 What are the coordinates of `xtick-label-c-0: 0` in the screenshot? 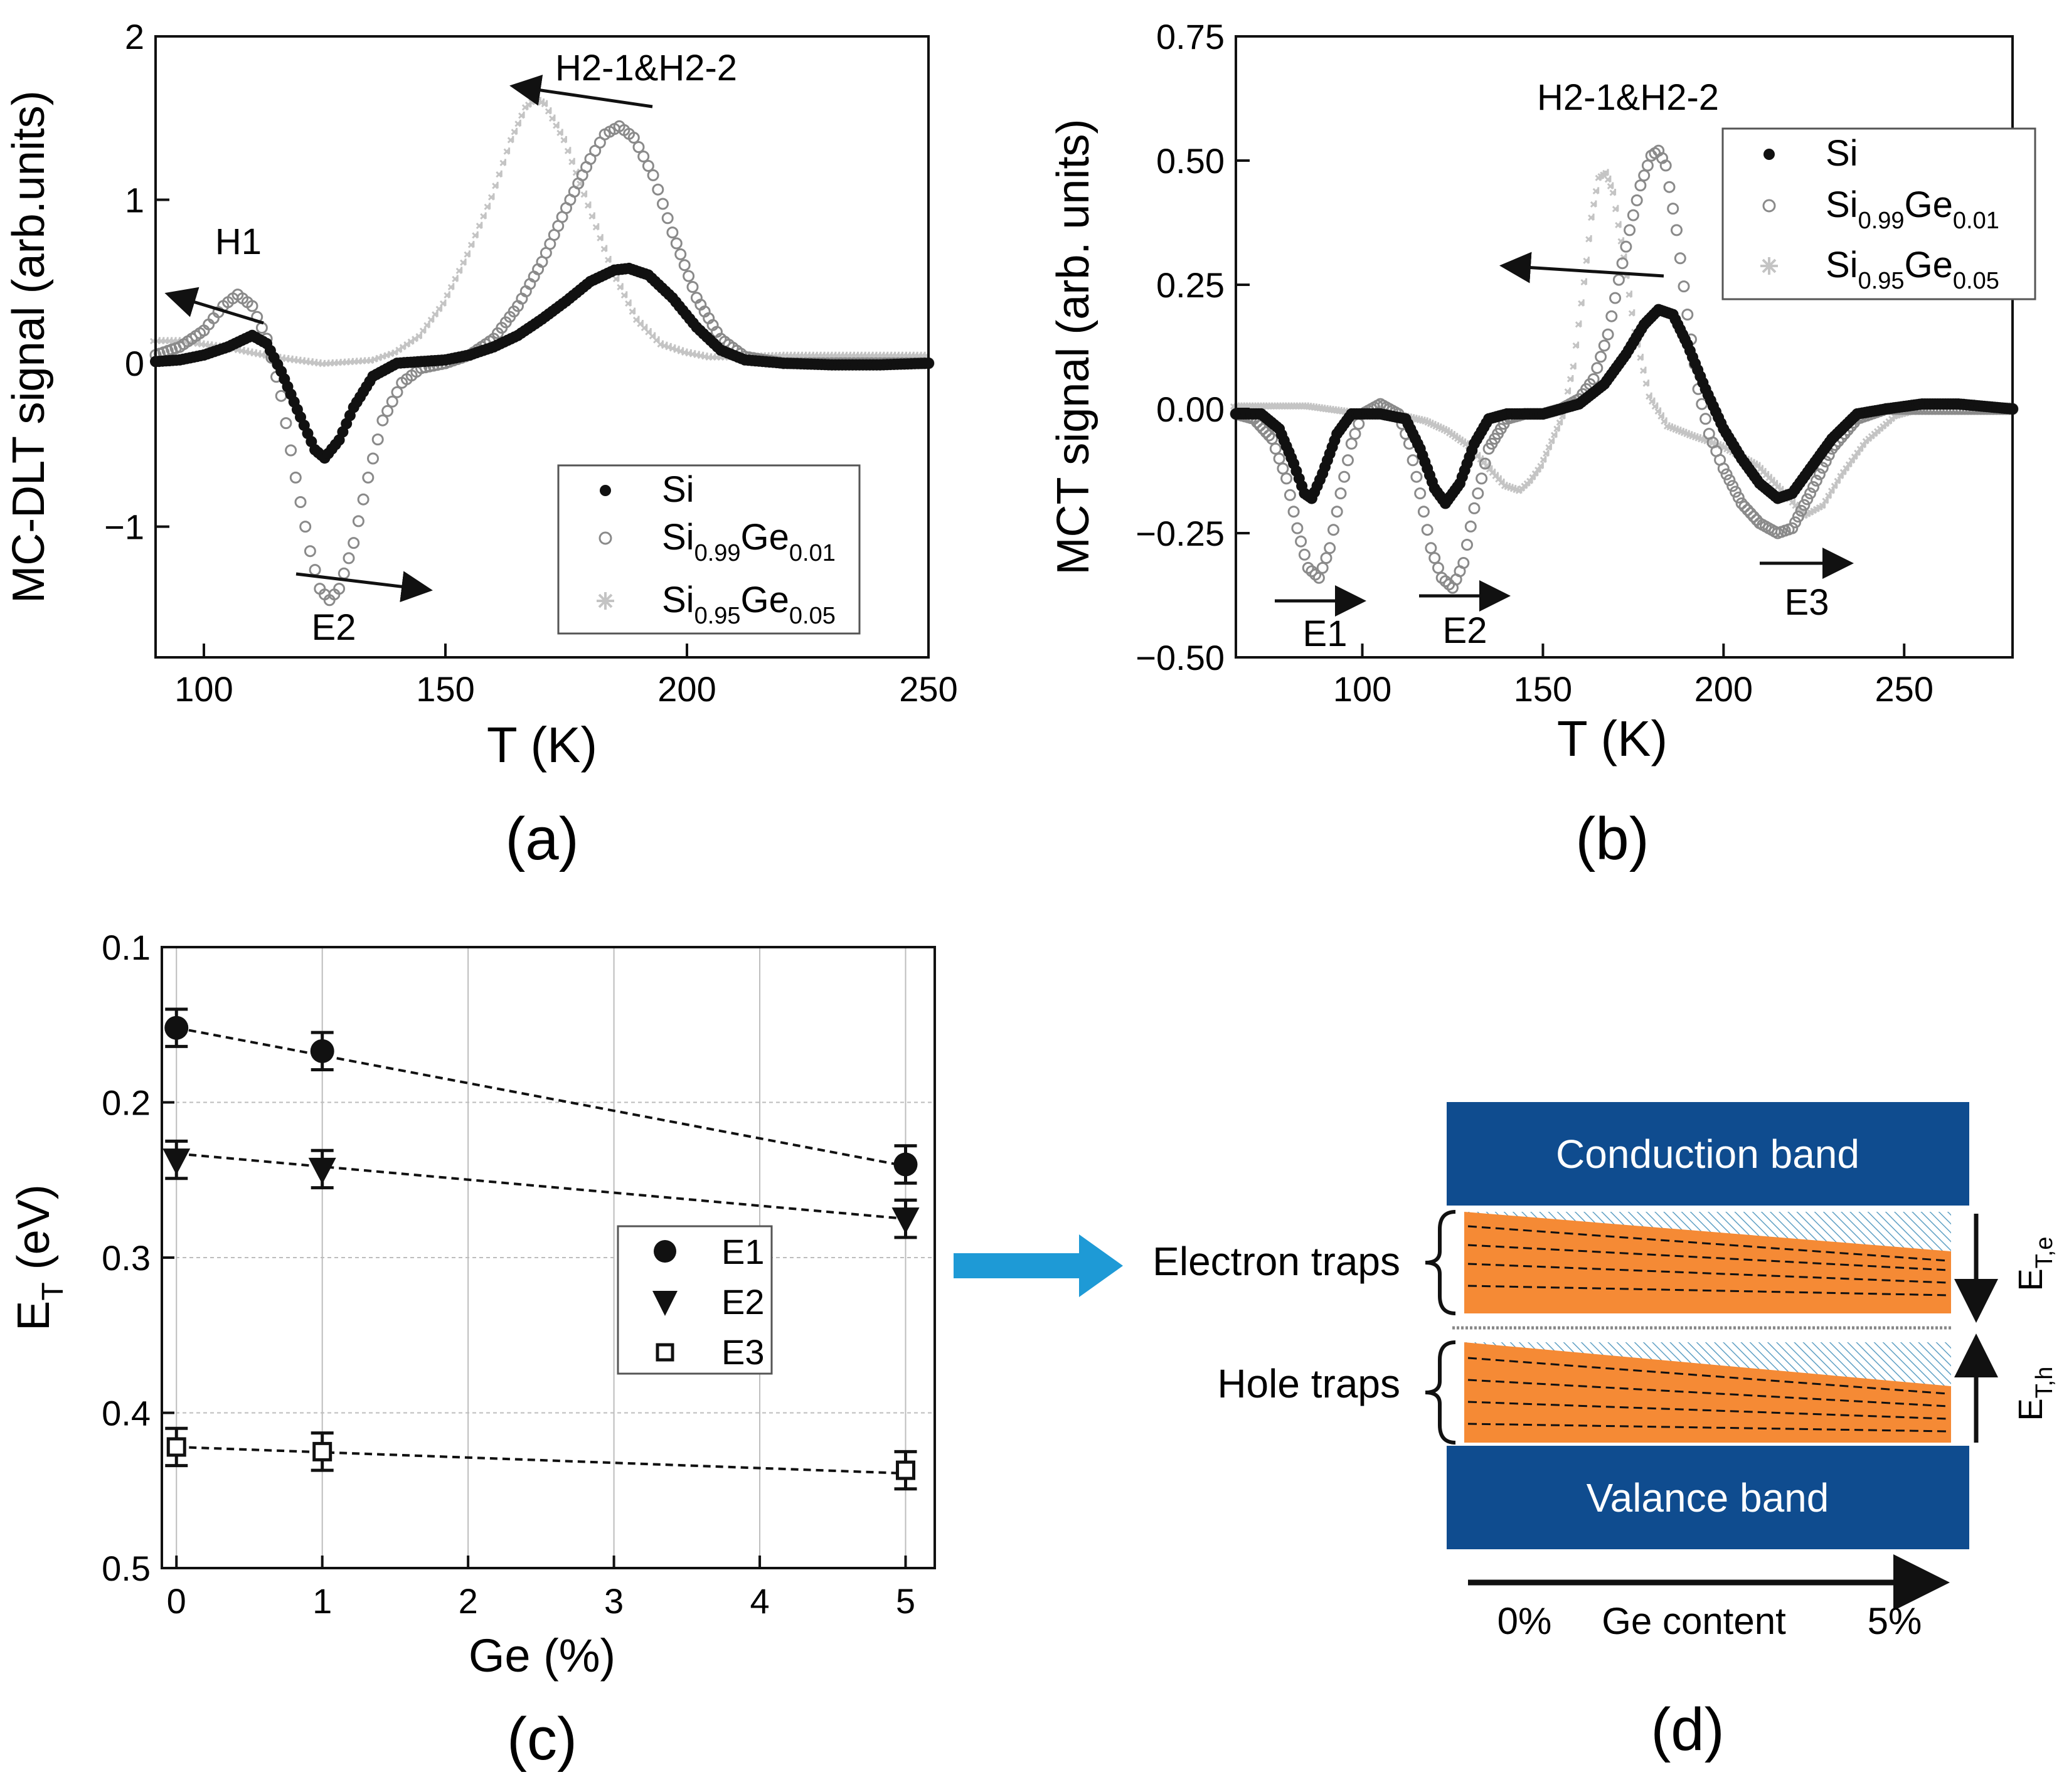 It's located at (177, 1601).